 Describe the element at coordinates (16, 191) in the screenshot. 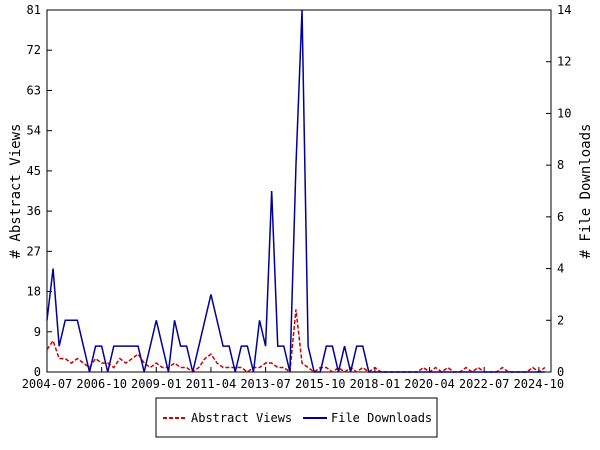

I see `y-axis-label: # Abstract Views` at that location.